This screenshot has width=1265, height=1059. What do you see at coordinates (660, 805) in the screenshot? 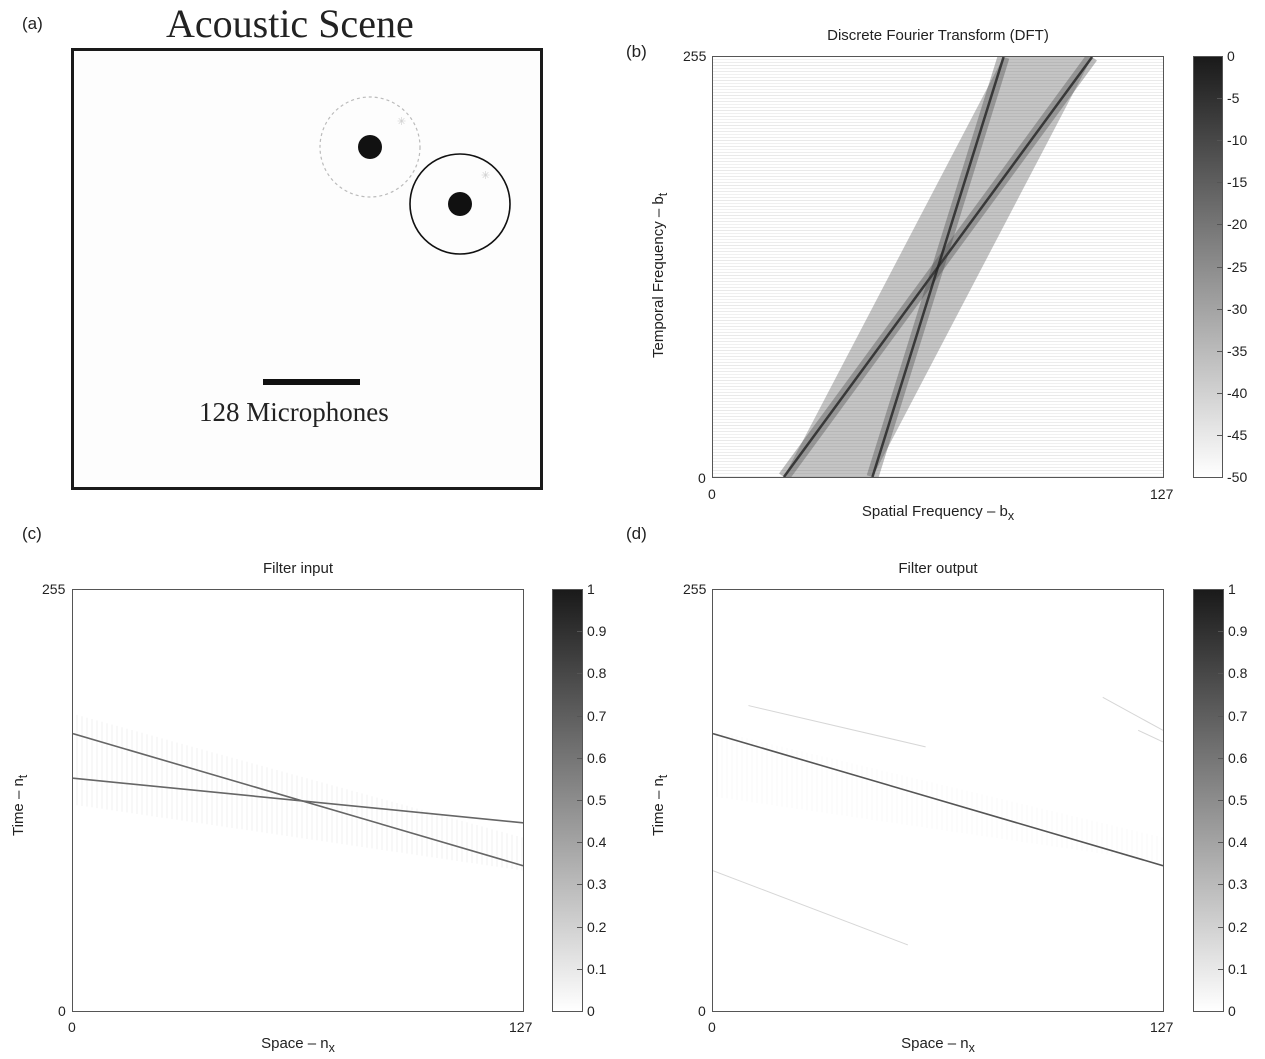
I see `filter-output-ylabel: Time – nt` at bounding box center [660, 805].